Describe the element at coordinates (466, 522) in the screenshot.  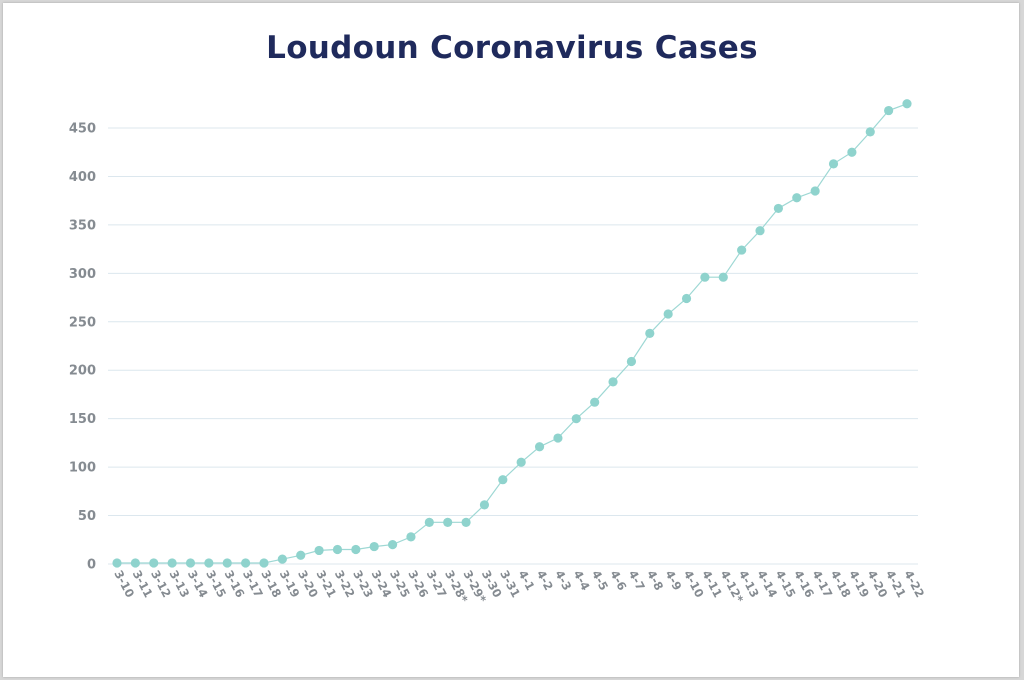
I see `data-point-3-29-star` at that location.